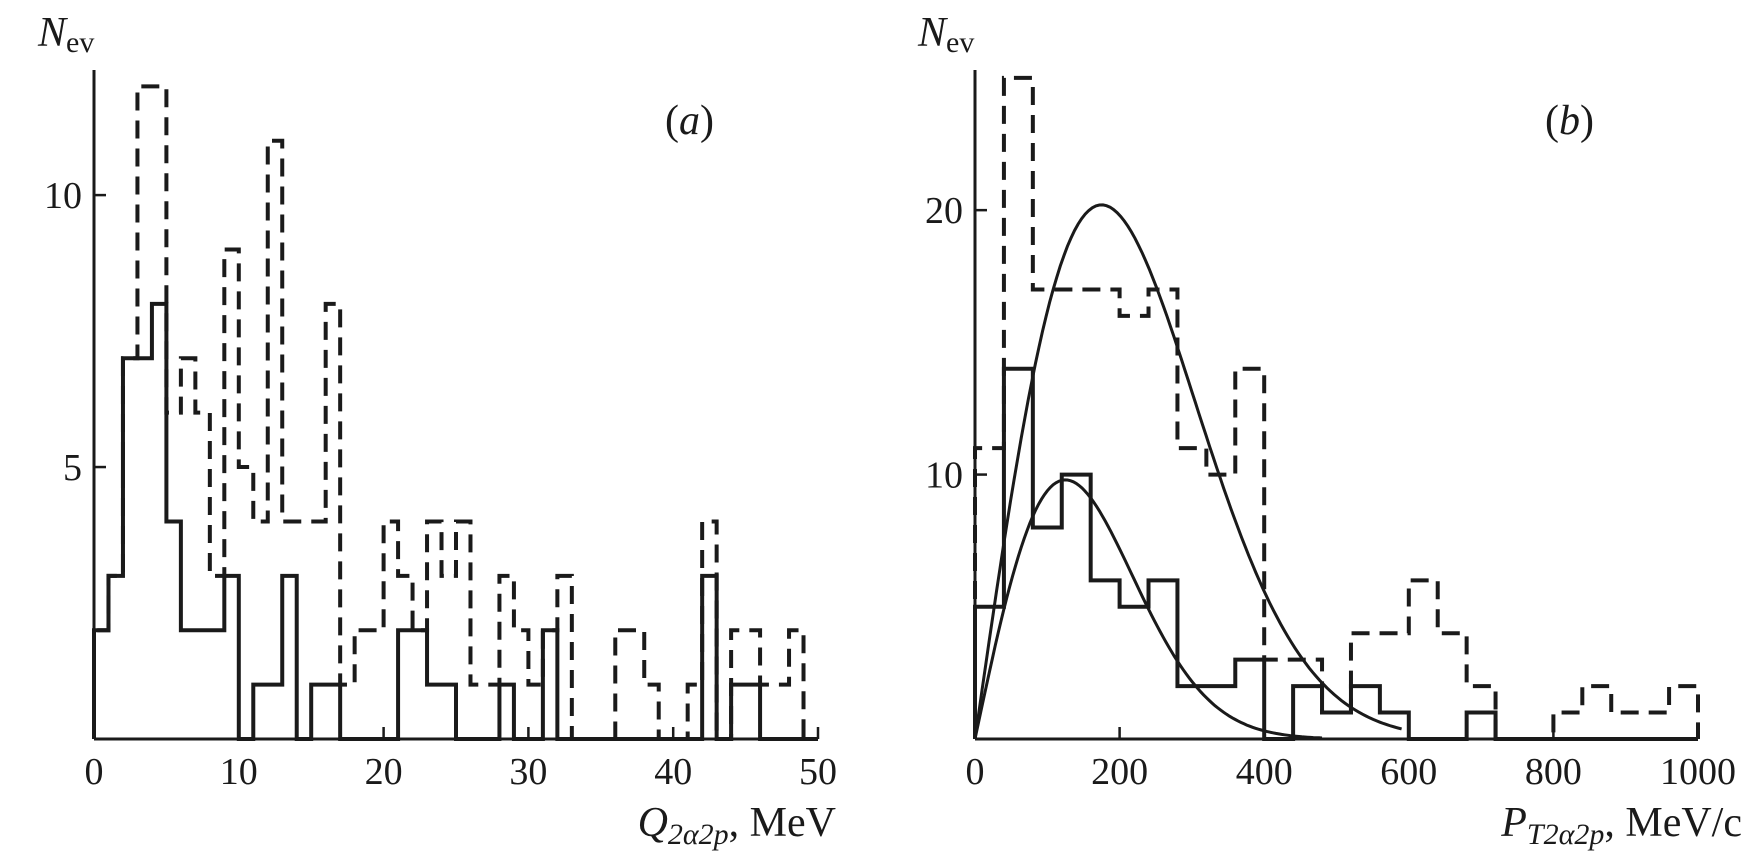 Image resolution: width=1756 pixels, height=864 pixels. Describe the element at coordinates (653, 823) in the screenshot. I see `panel-a-x-label-main: Q` at that location.